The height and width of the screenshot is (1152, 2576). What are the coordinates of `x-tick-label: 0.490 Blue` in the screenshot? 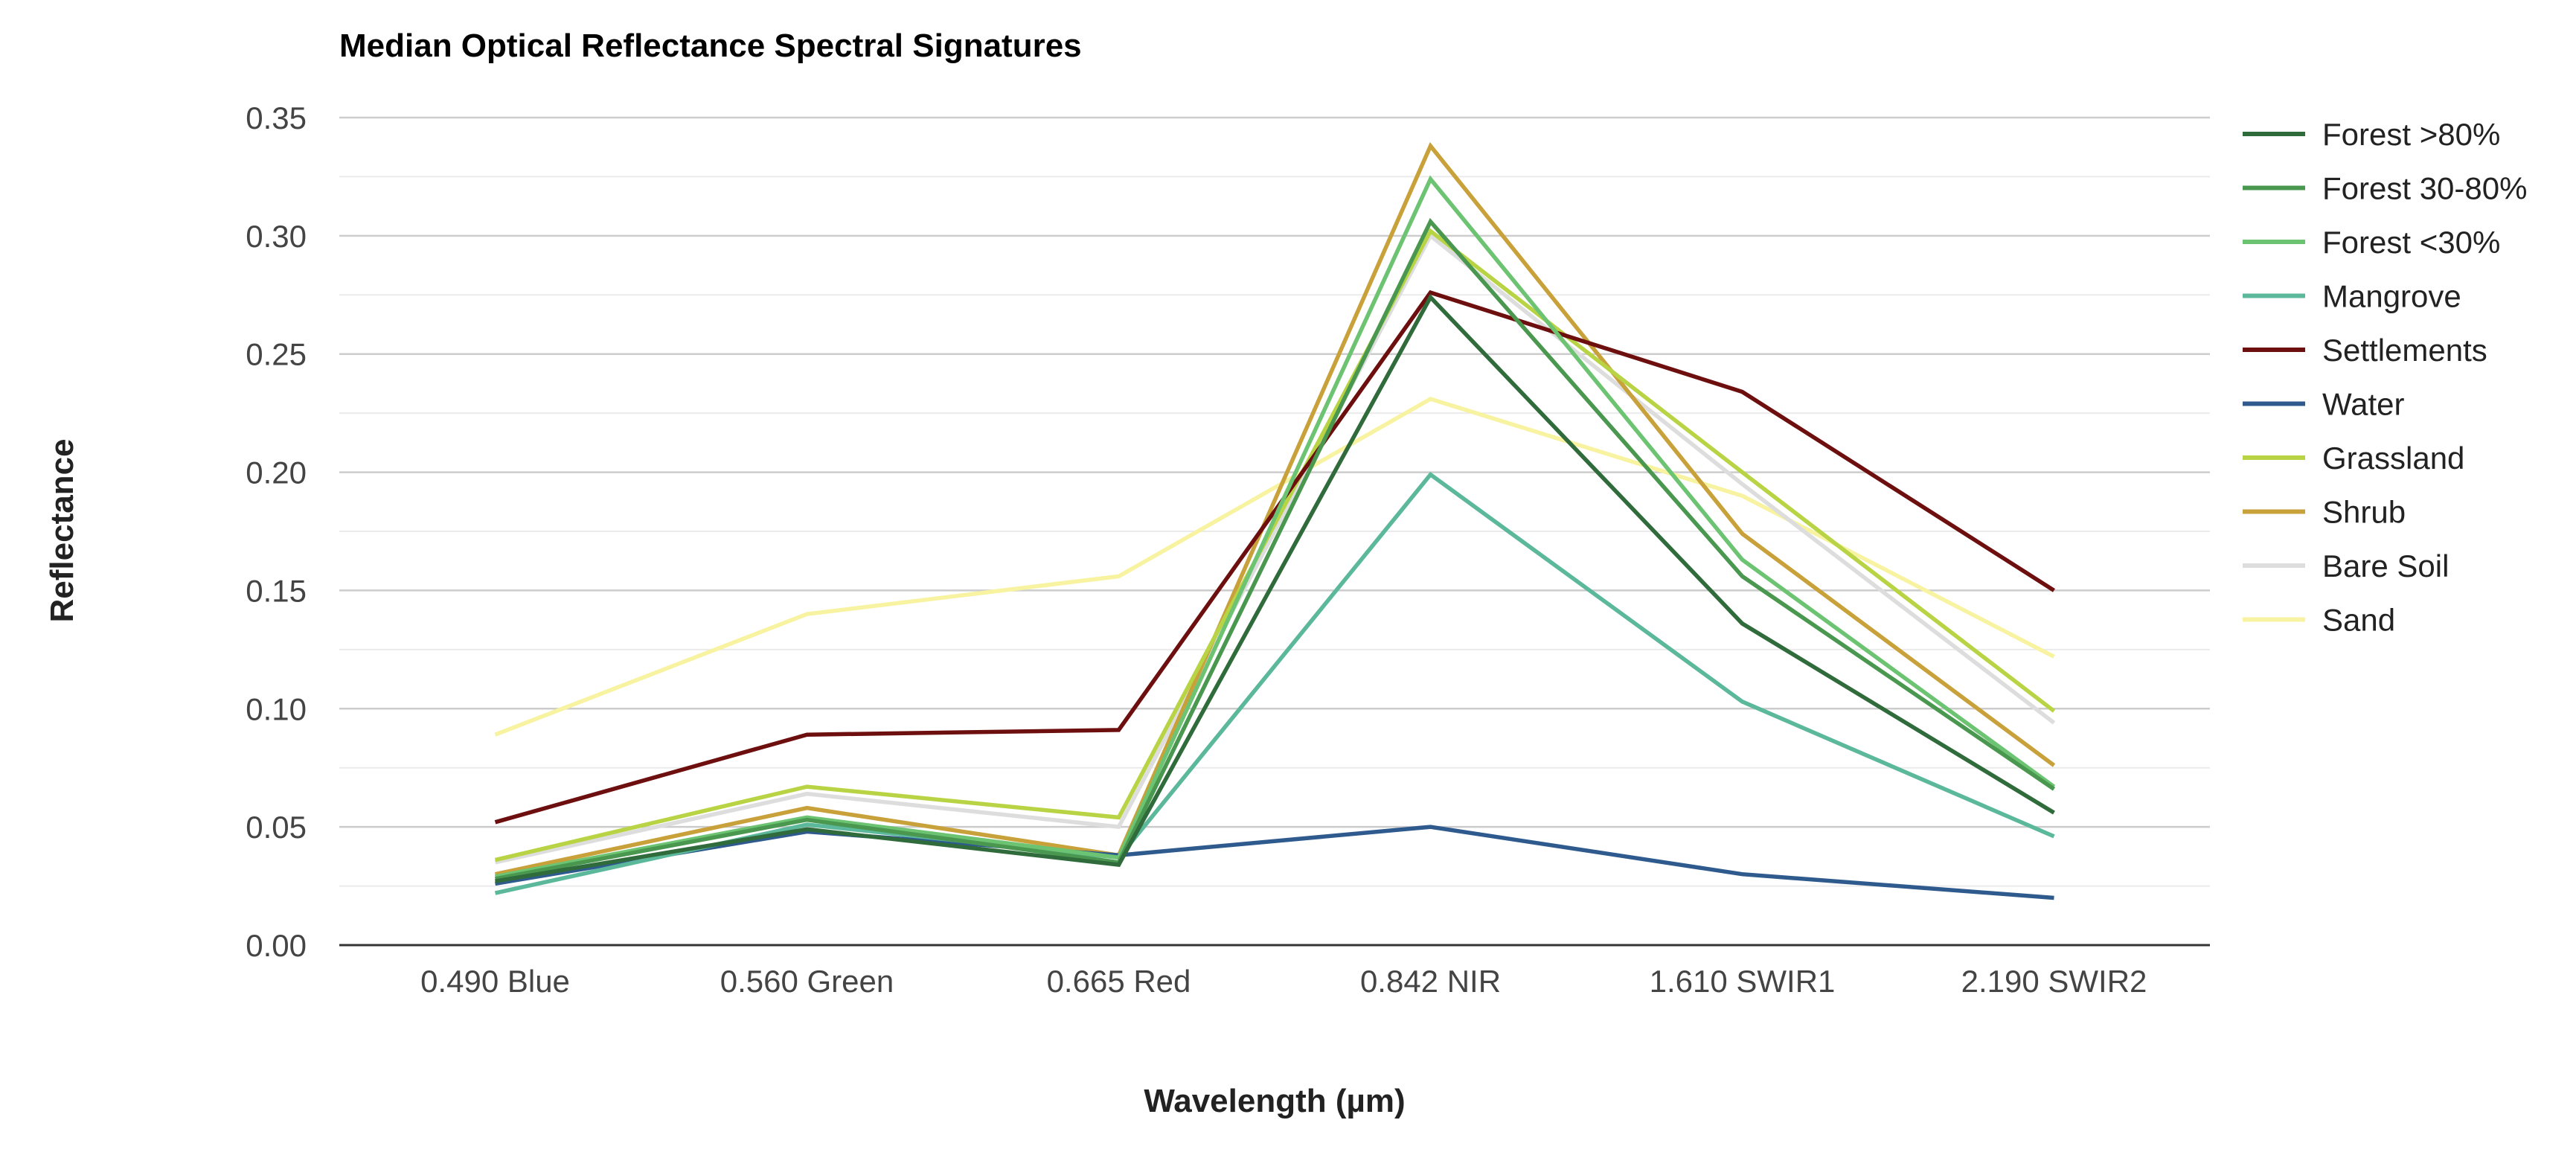 It's located at (495, 981).